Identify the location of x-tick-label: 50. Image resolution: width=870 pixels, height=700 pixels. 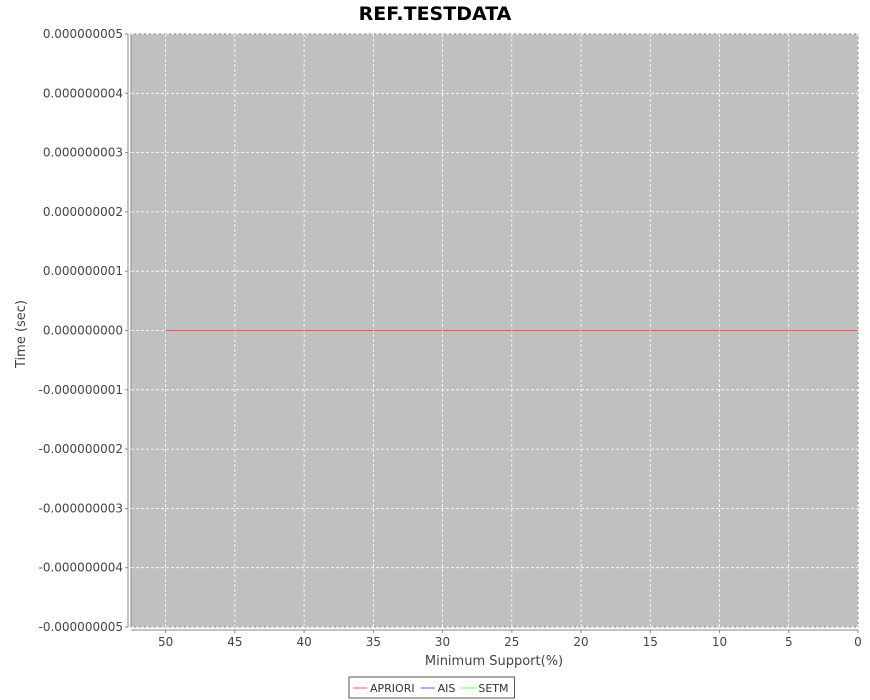
(165, 642).